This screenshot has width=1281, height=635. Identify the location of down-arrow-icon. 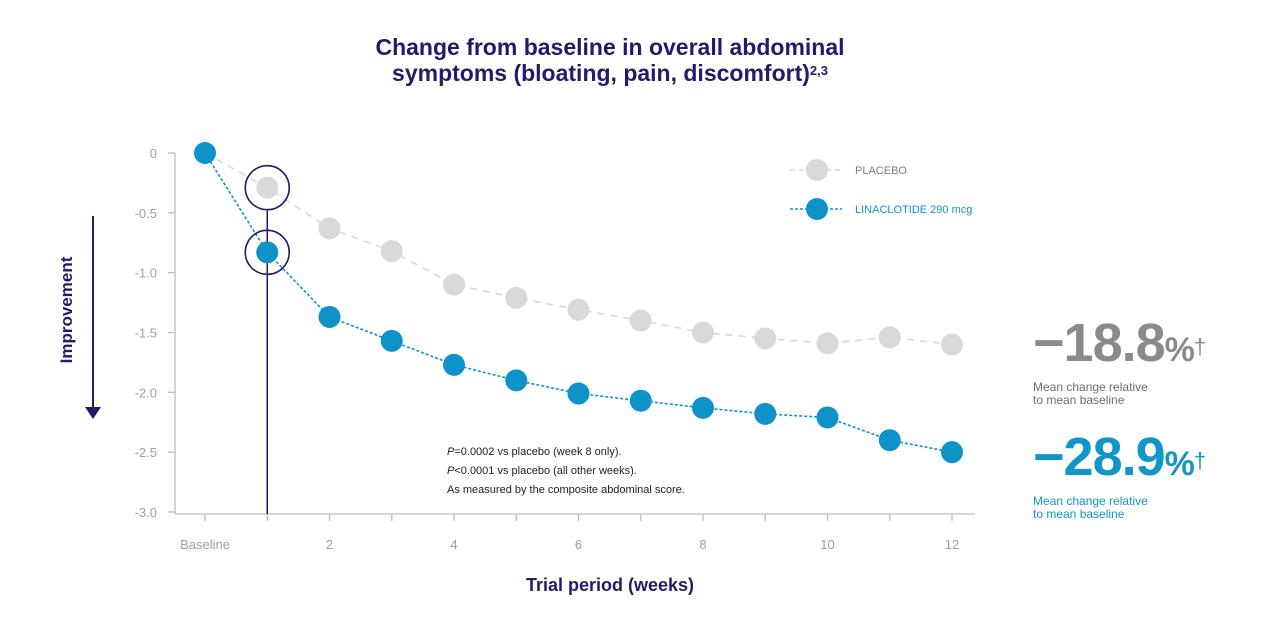
(93, 413).